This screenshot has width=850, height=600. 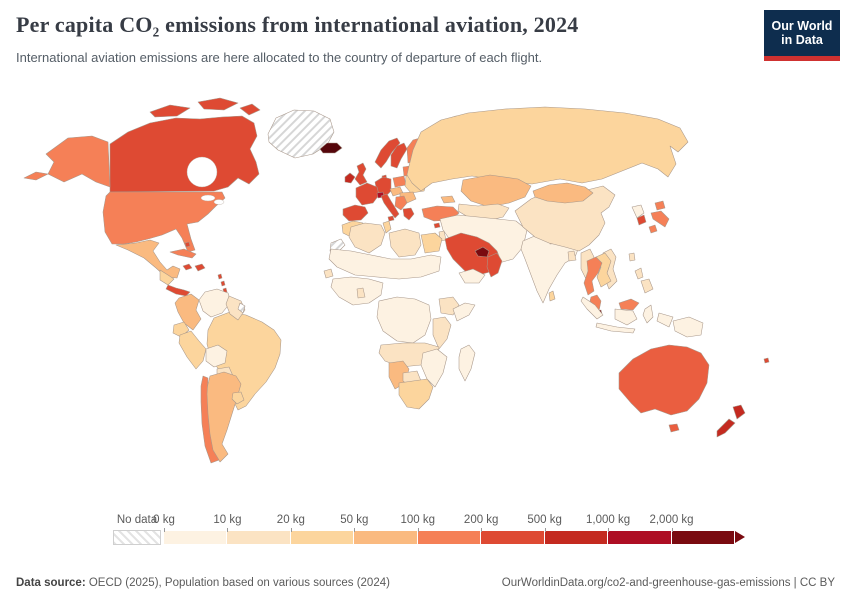 I want to click on country-south-korea, so click(x=641, y=220).